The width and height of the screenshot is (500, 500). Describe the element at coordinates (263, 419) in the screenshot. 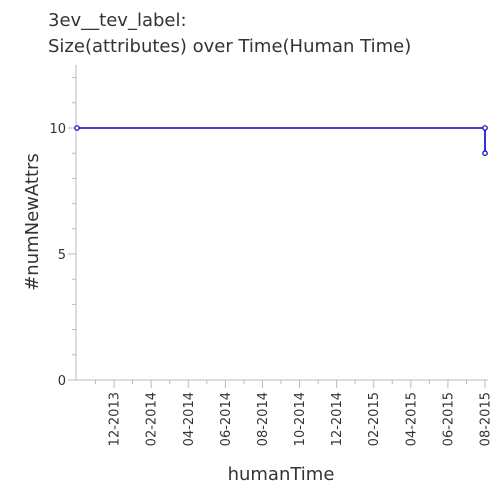

I see `x-tick-label: 08-2014` at that location.